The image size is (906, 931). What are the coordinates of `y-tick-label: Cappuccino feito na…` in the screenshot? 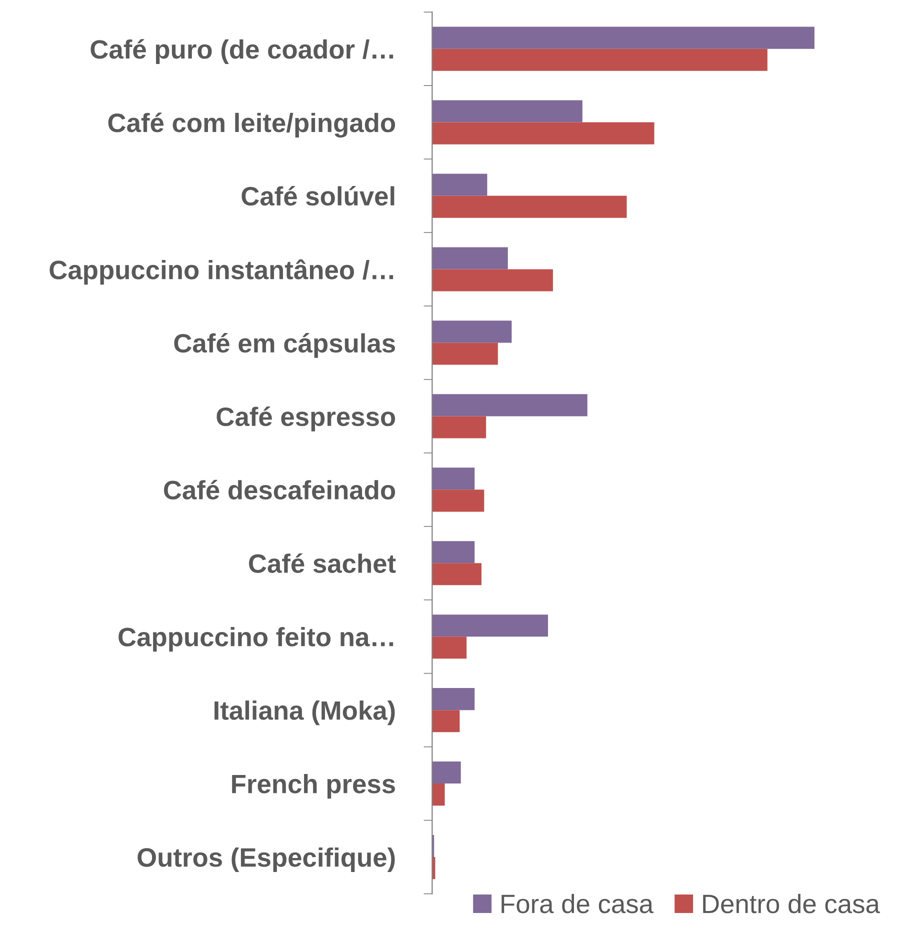 It's located at (256, 639).